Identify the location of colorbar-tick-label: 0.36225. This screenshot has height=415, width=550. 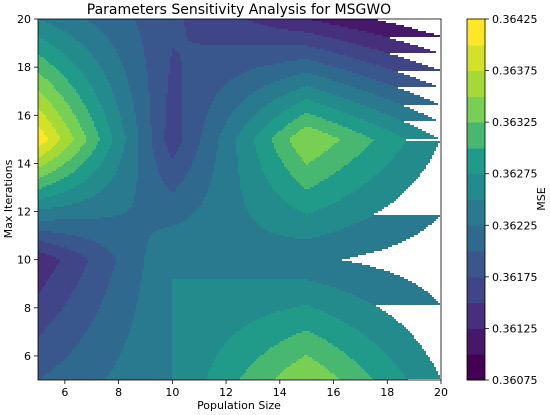
(515, 225).